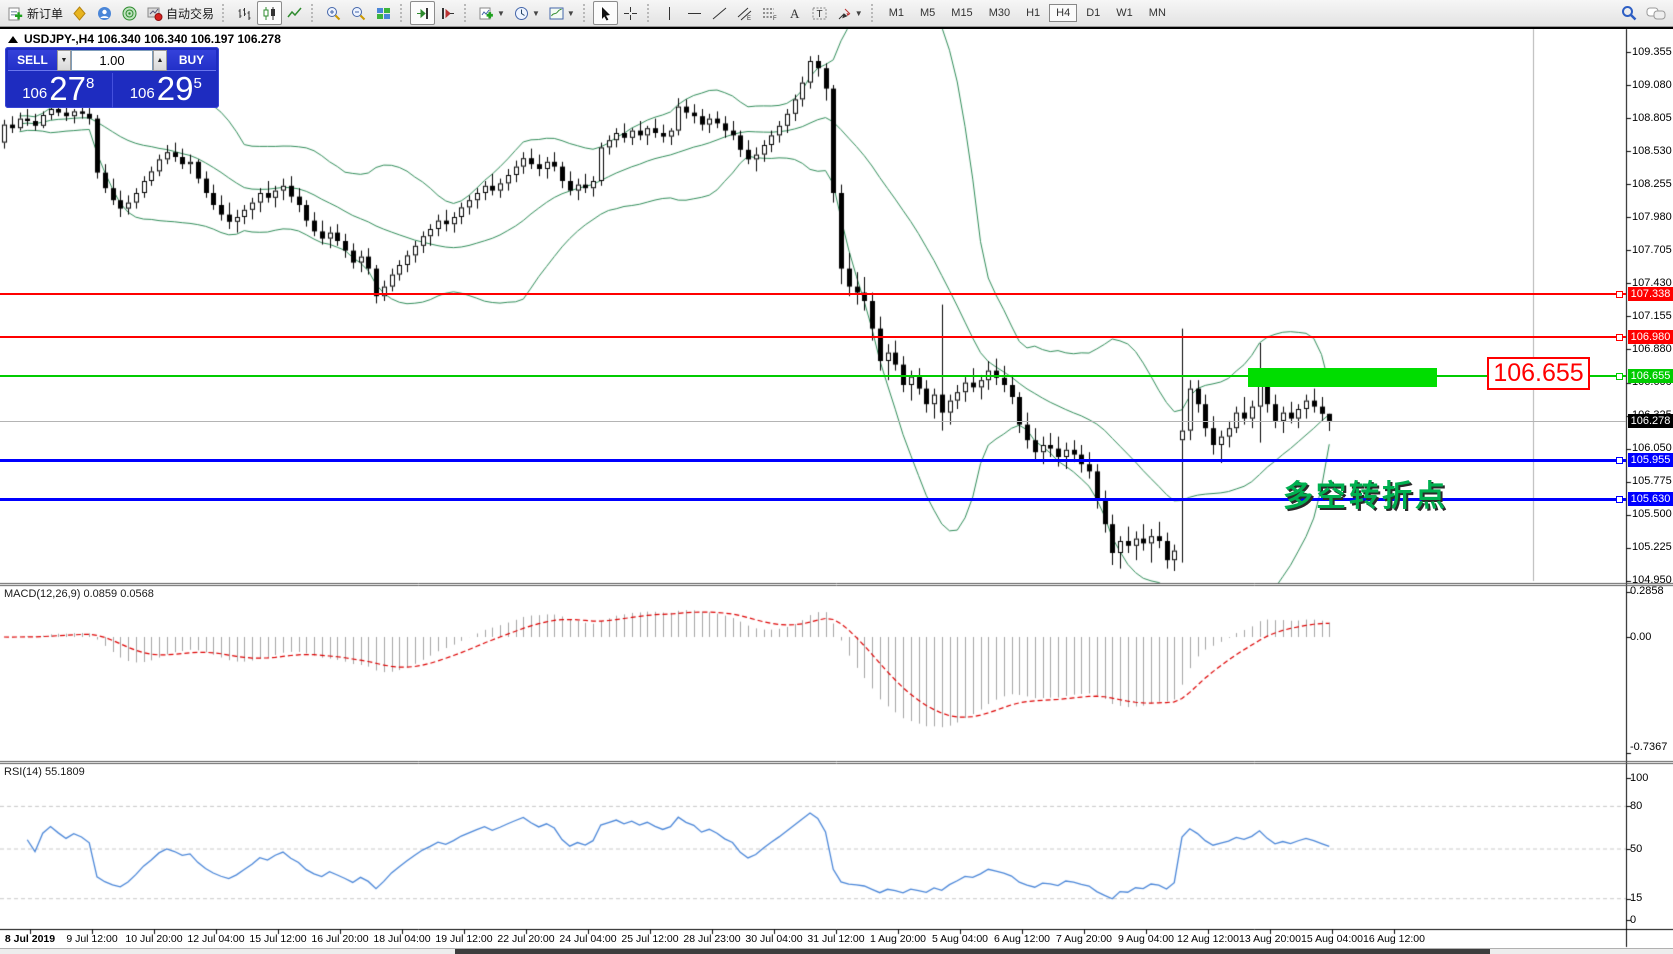  Describe the element at coordinates (59, 90) in the screenshot. I see `sell-price: 106 27 8` at that location.